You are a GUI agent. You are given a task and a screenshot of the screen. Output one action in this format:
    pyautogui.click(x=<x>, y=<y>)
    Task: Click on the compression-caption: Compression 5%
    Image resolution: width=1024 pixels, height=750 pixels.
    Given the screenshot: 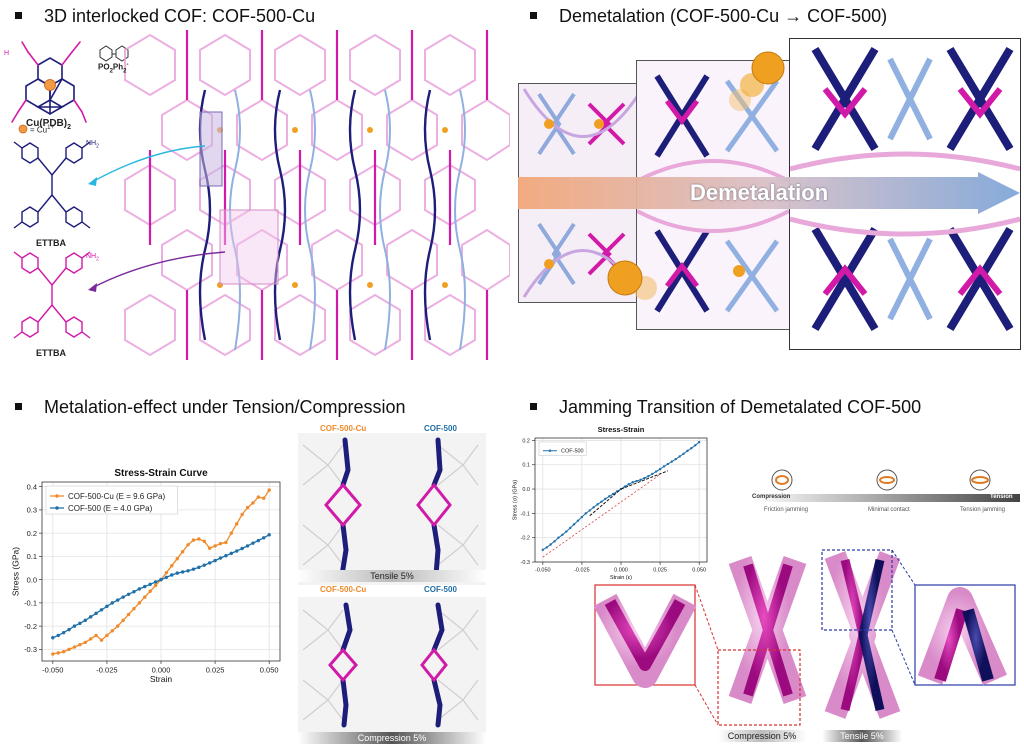 What is the action you would take?
    pyautogui.click(x=392, y=738)
    